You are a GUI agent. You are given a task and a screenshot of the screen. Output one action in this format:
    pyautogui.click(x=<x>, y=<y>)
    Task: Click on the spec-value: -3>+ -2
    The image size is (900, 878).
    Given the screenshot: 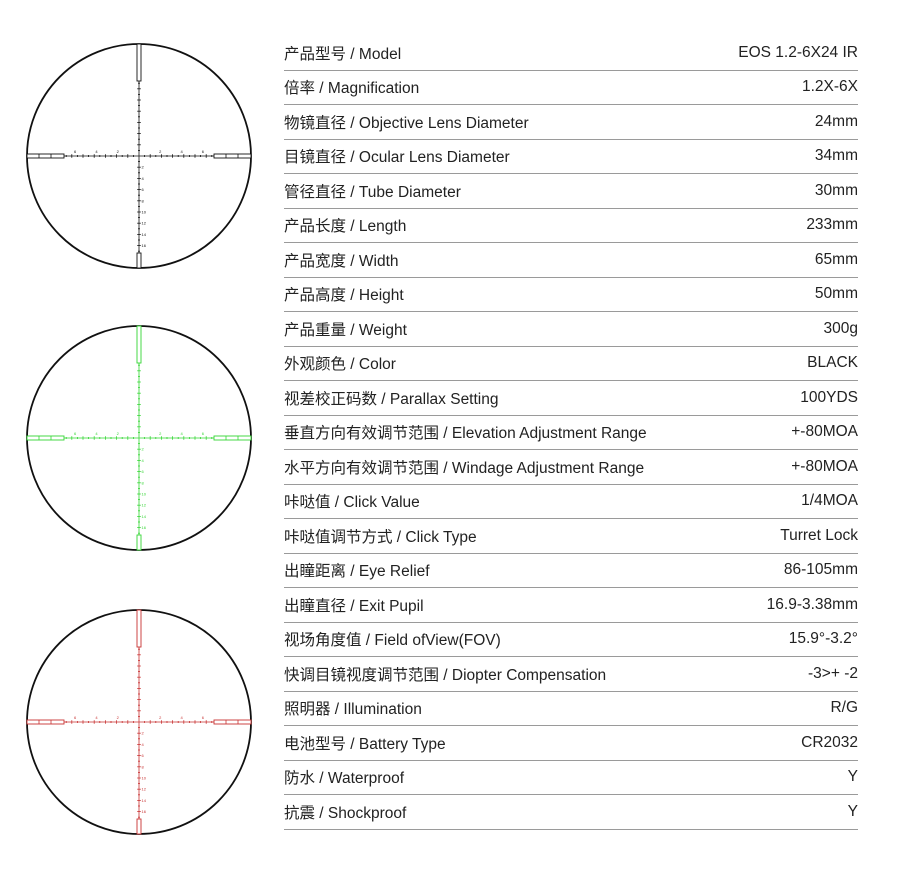 What is the action you would take?
    pyautogui.click(x=833, y=673)
    